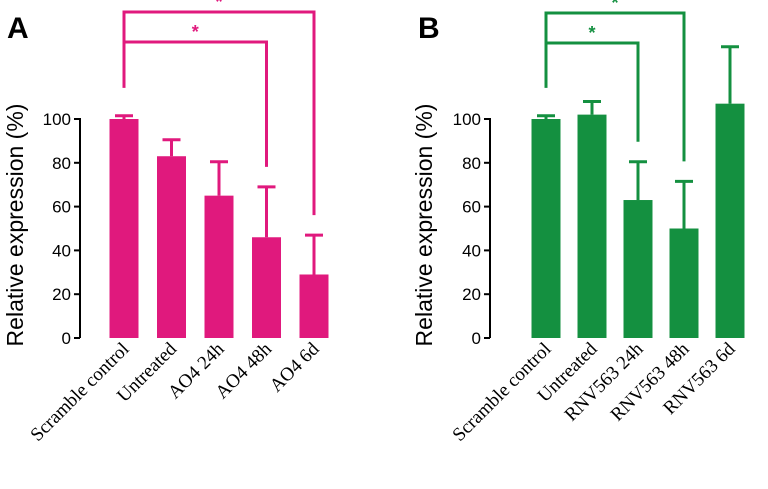 This screenshot has width=768, height=489. Describe the element at coordinates (295, 367) in the screenshot. I see `category-label: AO4 6d` at that location.